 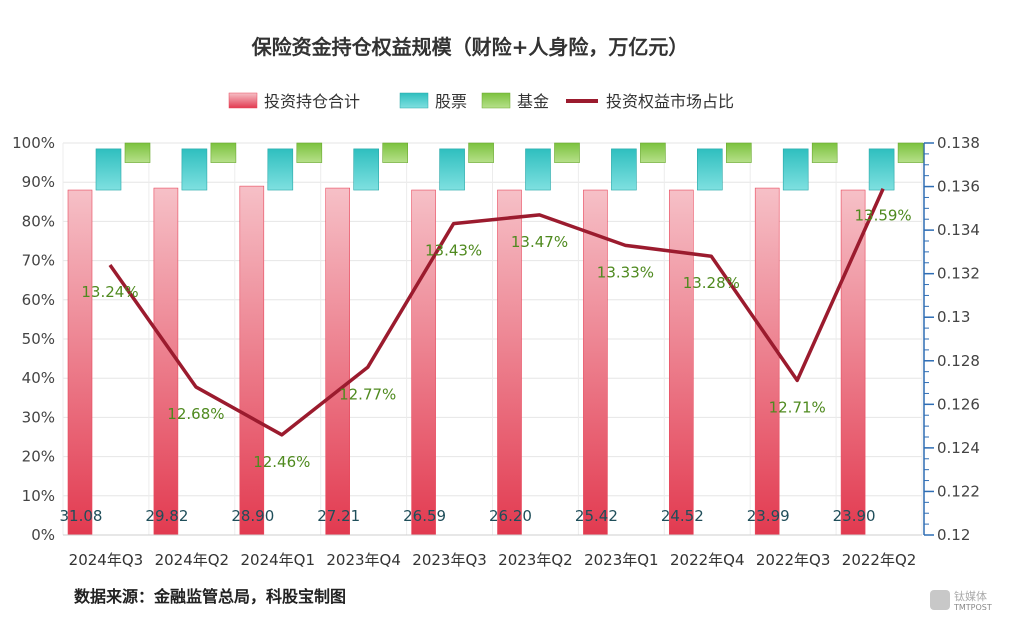 I want to click on bar-value-label: 26.20, so click(x=510, y=516).